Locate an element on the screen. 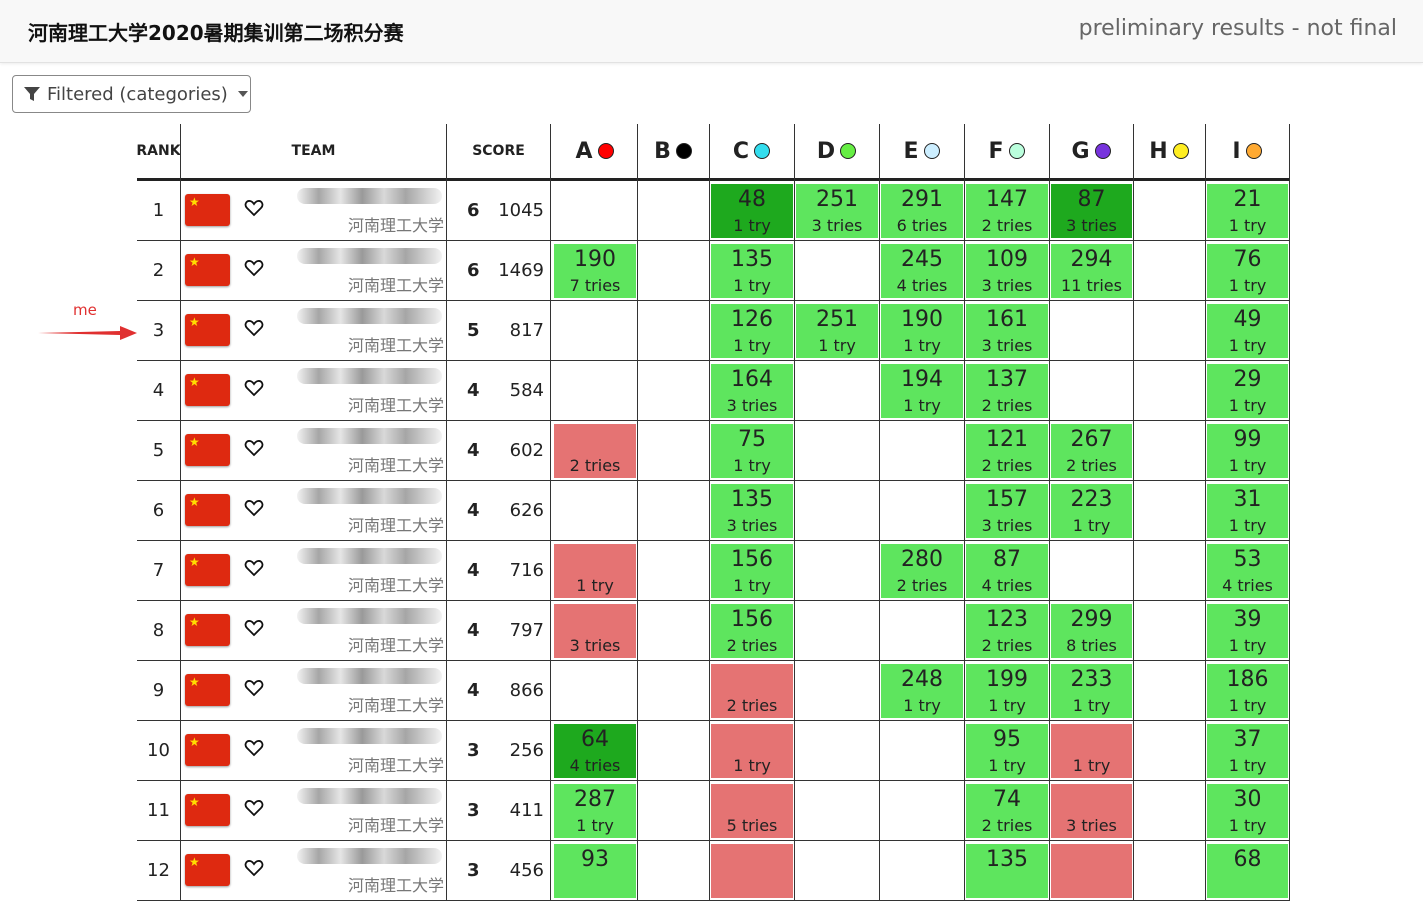  problem-cell-a: 93 is located at coordinates (595, 871).